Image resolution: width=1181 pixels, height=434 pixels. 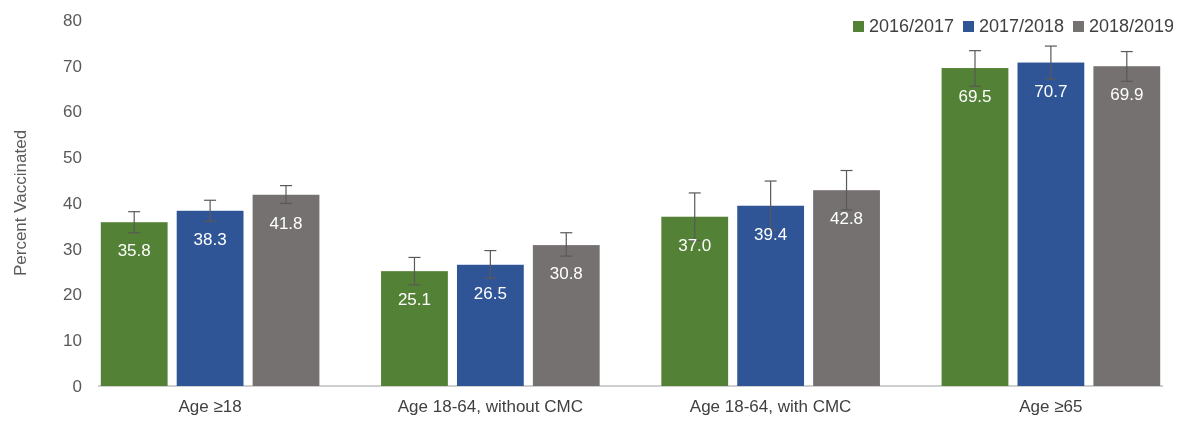 What do you see at coordinates (975, 97) in the screenshot?
I see `data-label: 69.5` at bounding box center [975, 97].